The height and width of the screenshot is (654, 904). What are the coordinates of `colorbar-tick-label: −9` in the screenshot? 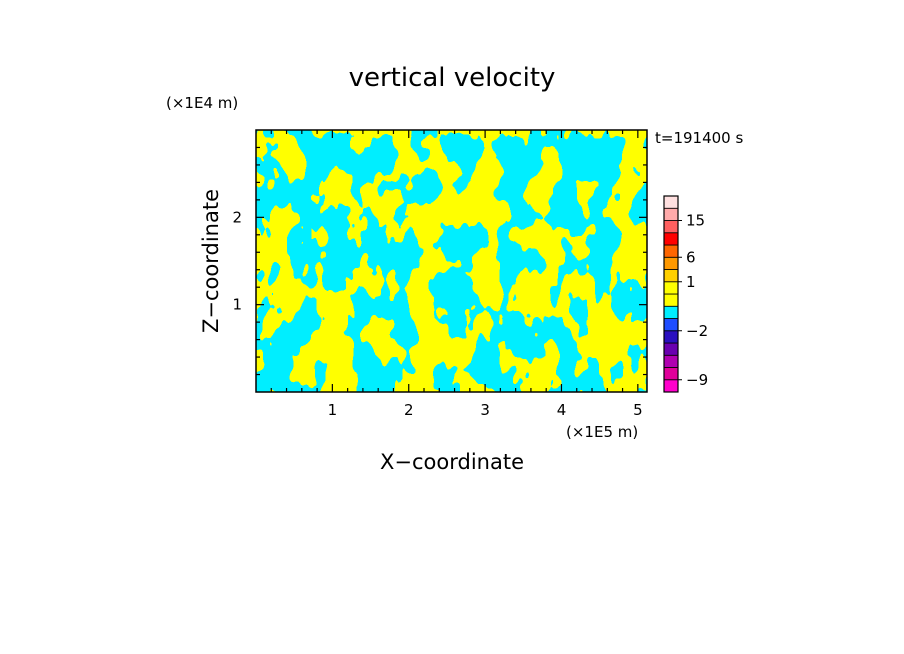 It's located at (697, 380).